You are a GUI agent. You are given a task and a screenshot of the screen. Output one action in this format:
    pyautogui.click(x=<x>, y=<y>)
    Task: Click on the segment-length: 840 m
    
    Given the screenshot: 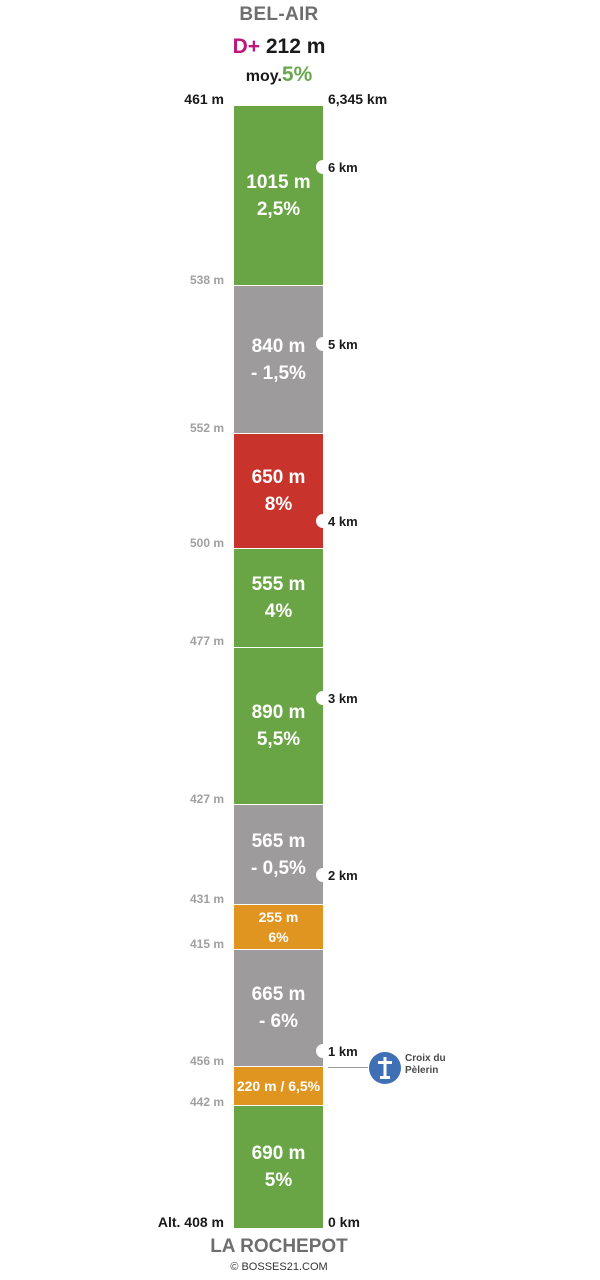 What is the action you would take?
    pyautogui.click(x=278, y=346)
    